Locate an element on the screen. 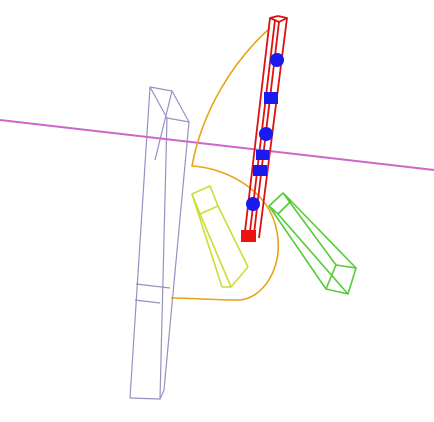  blue-marker-points is located at coordinates (265, 132).